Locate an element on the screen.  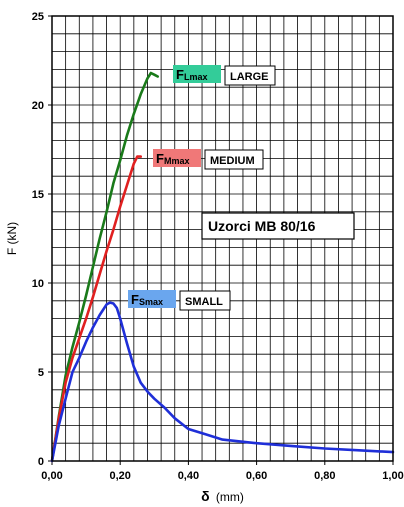
annotation-large-label: LARGE is located at coordinates (249, 77).